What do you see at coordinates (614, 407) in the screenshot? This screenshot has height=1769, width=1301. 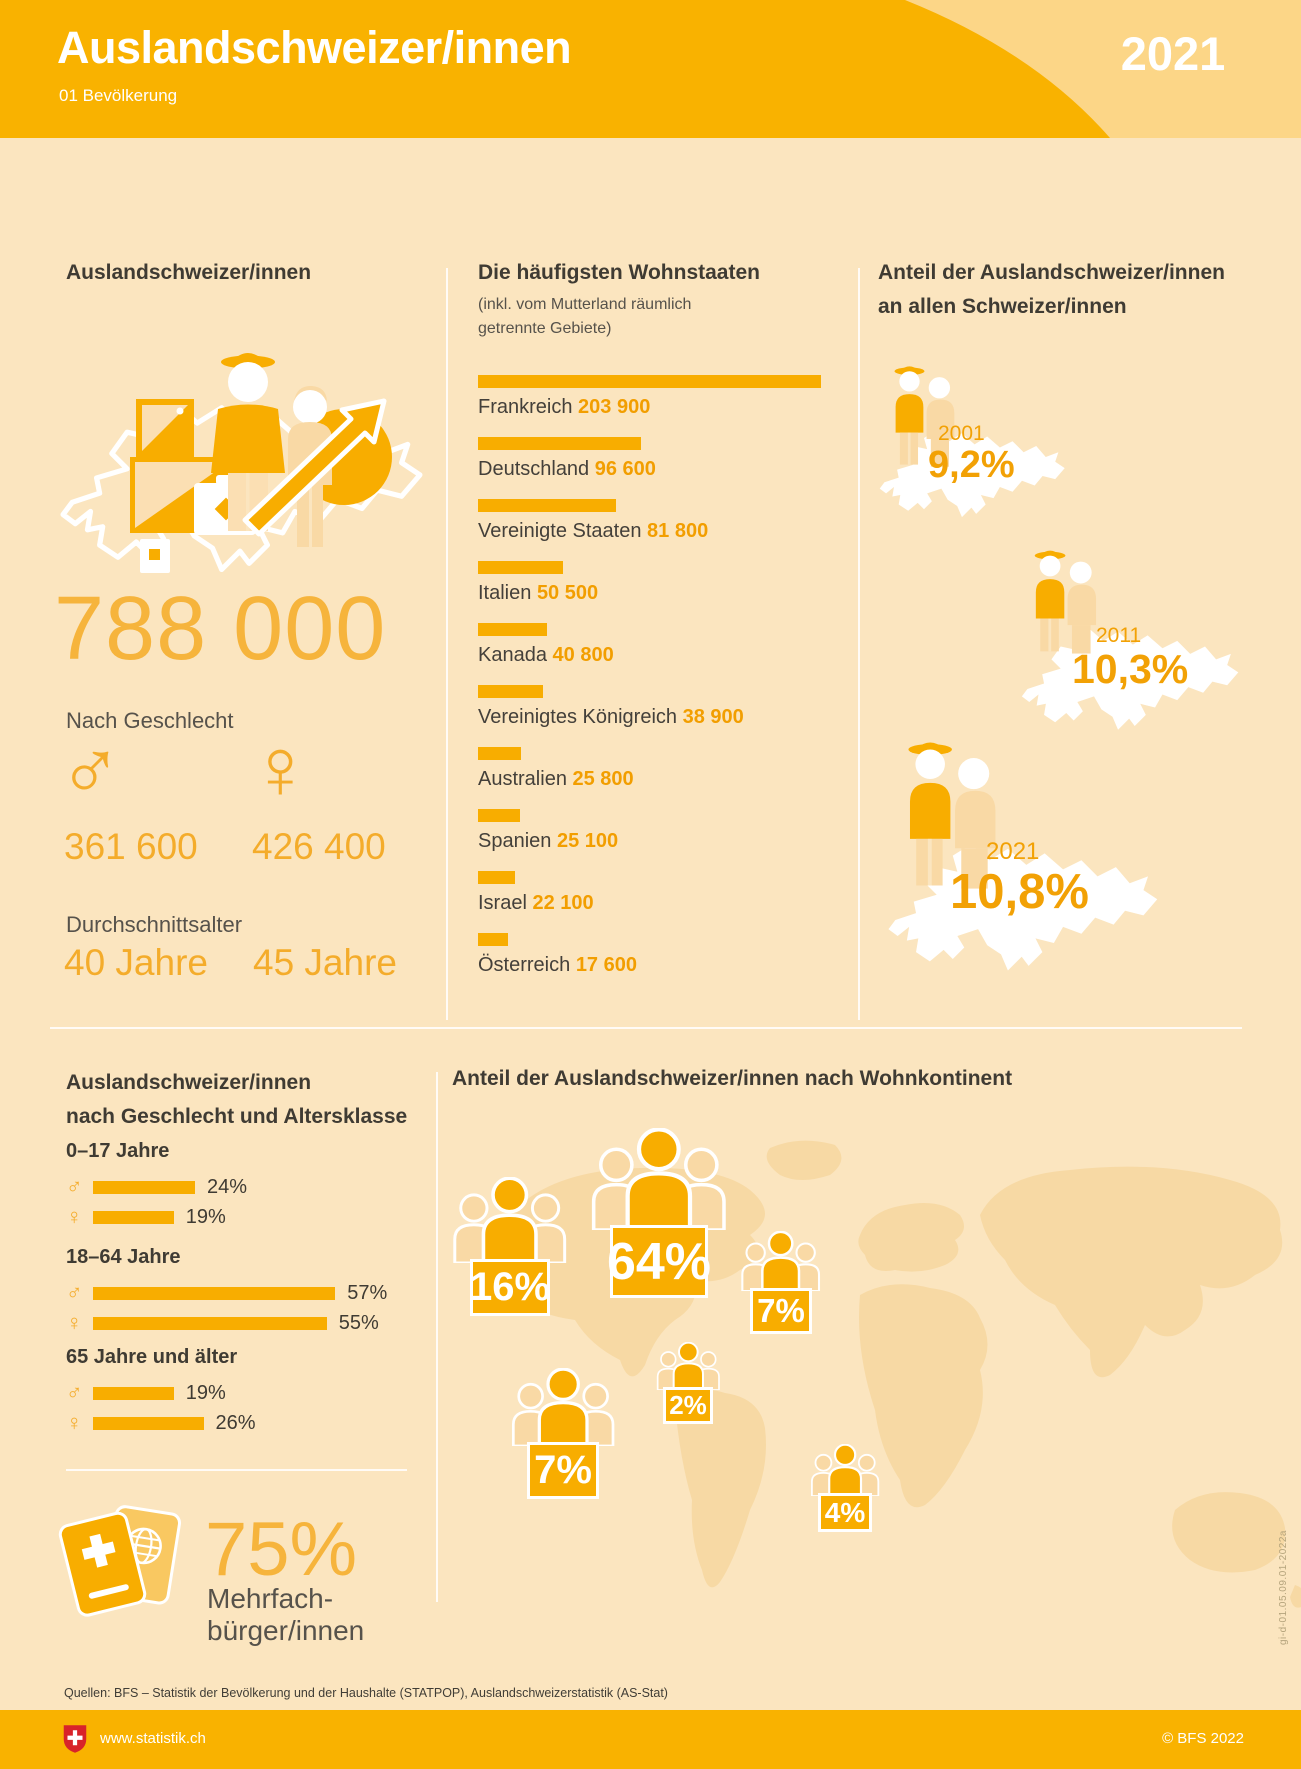 I see `country-value: 203 900` at bounding box center [614, 407].